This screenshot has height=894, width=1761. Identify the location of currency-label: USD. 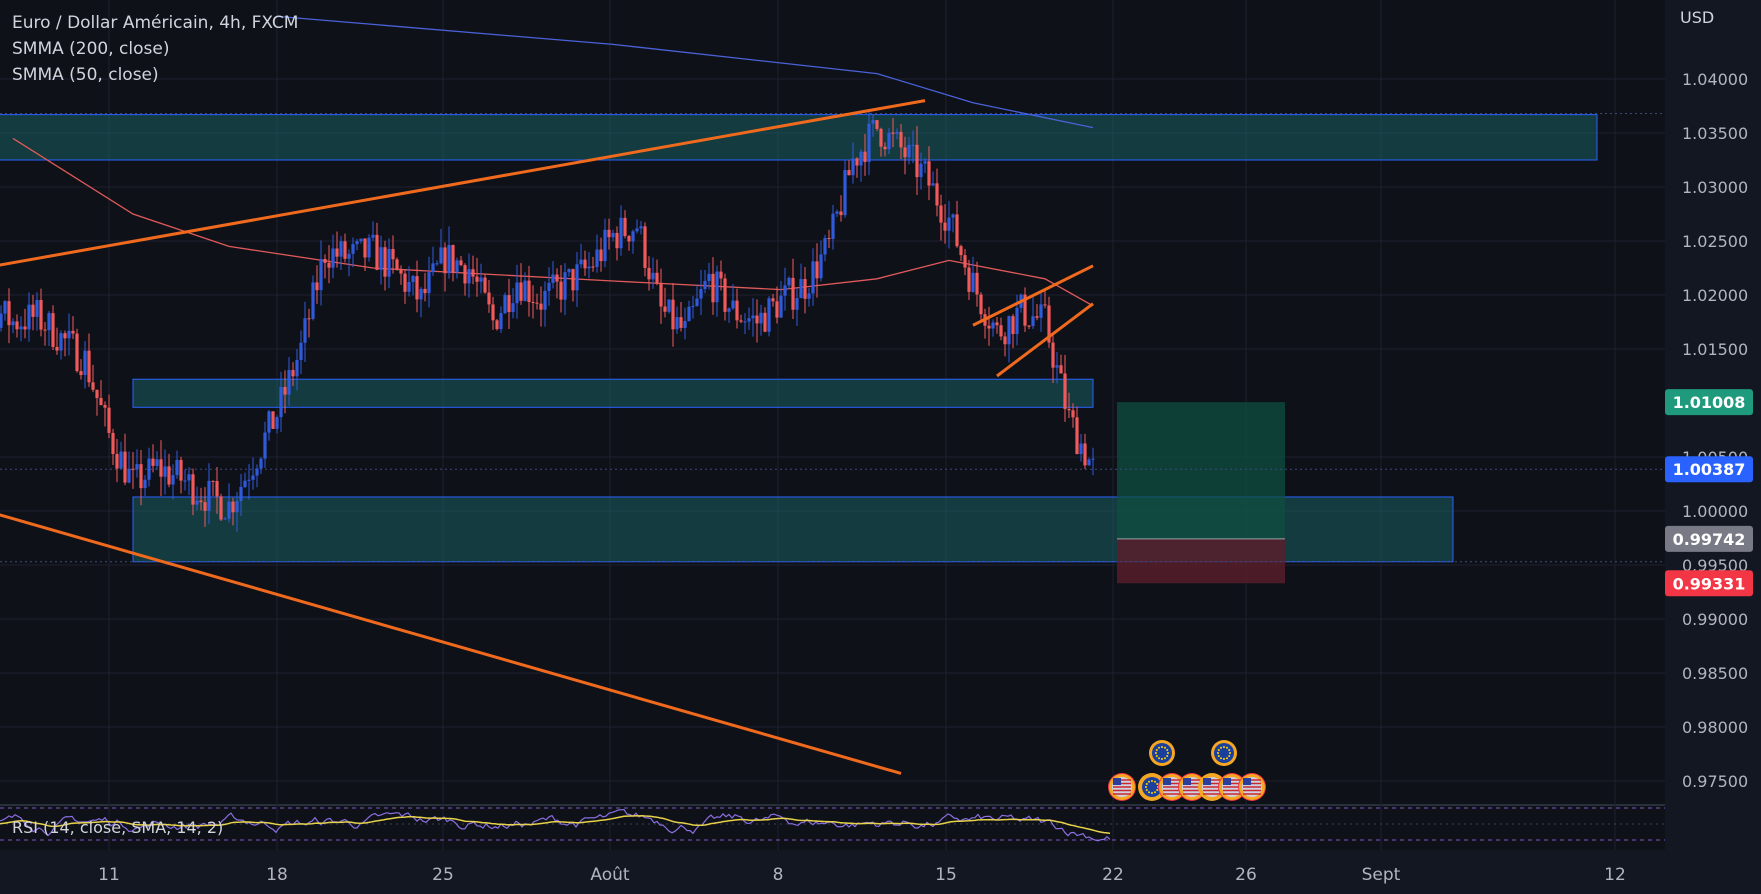
(1697, 17).